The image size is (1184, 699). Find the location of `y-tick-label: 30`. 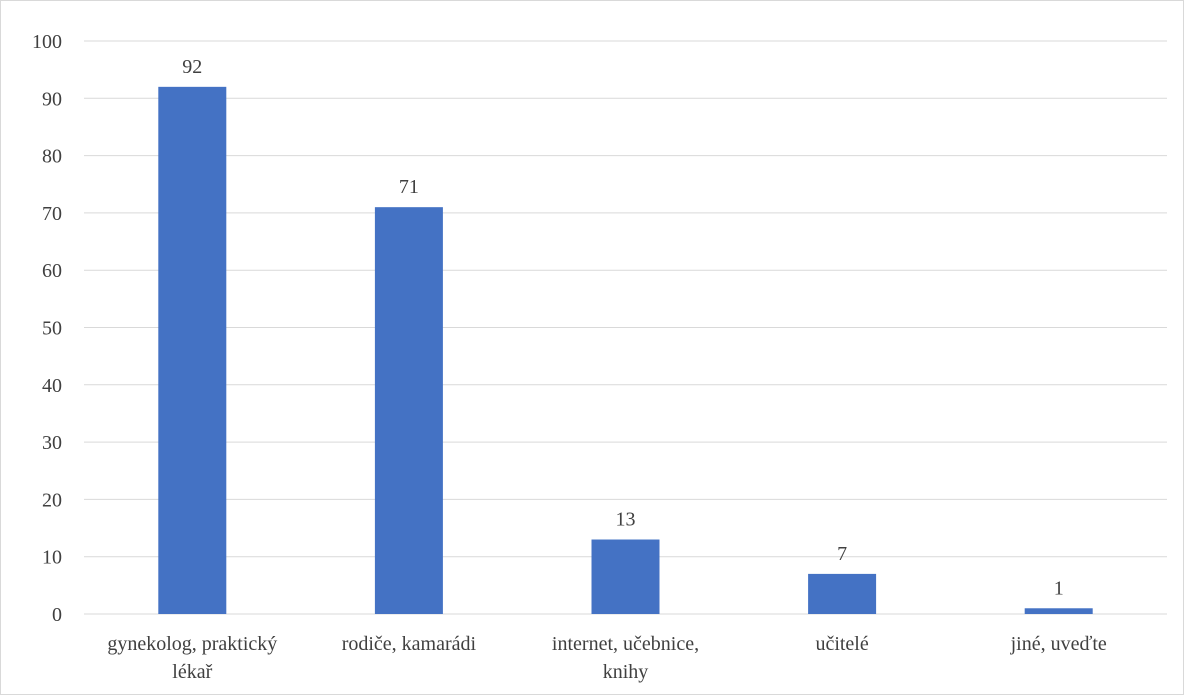

y-tick-label: 30 is located at coordinates (52, 443).